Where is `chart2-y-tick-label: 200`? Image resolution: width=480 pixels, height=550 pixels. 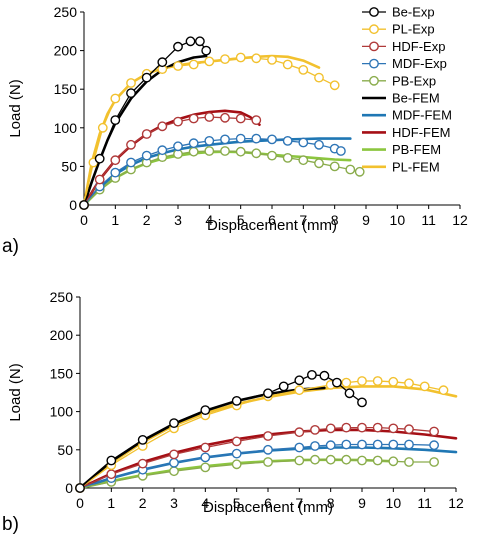 chart2-y-tick-label: 200 is located at coordinates (62, 335).